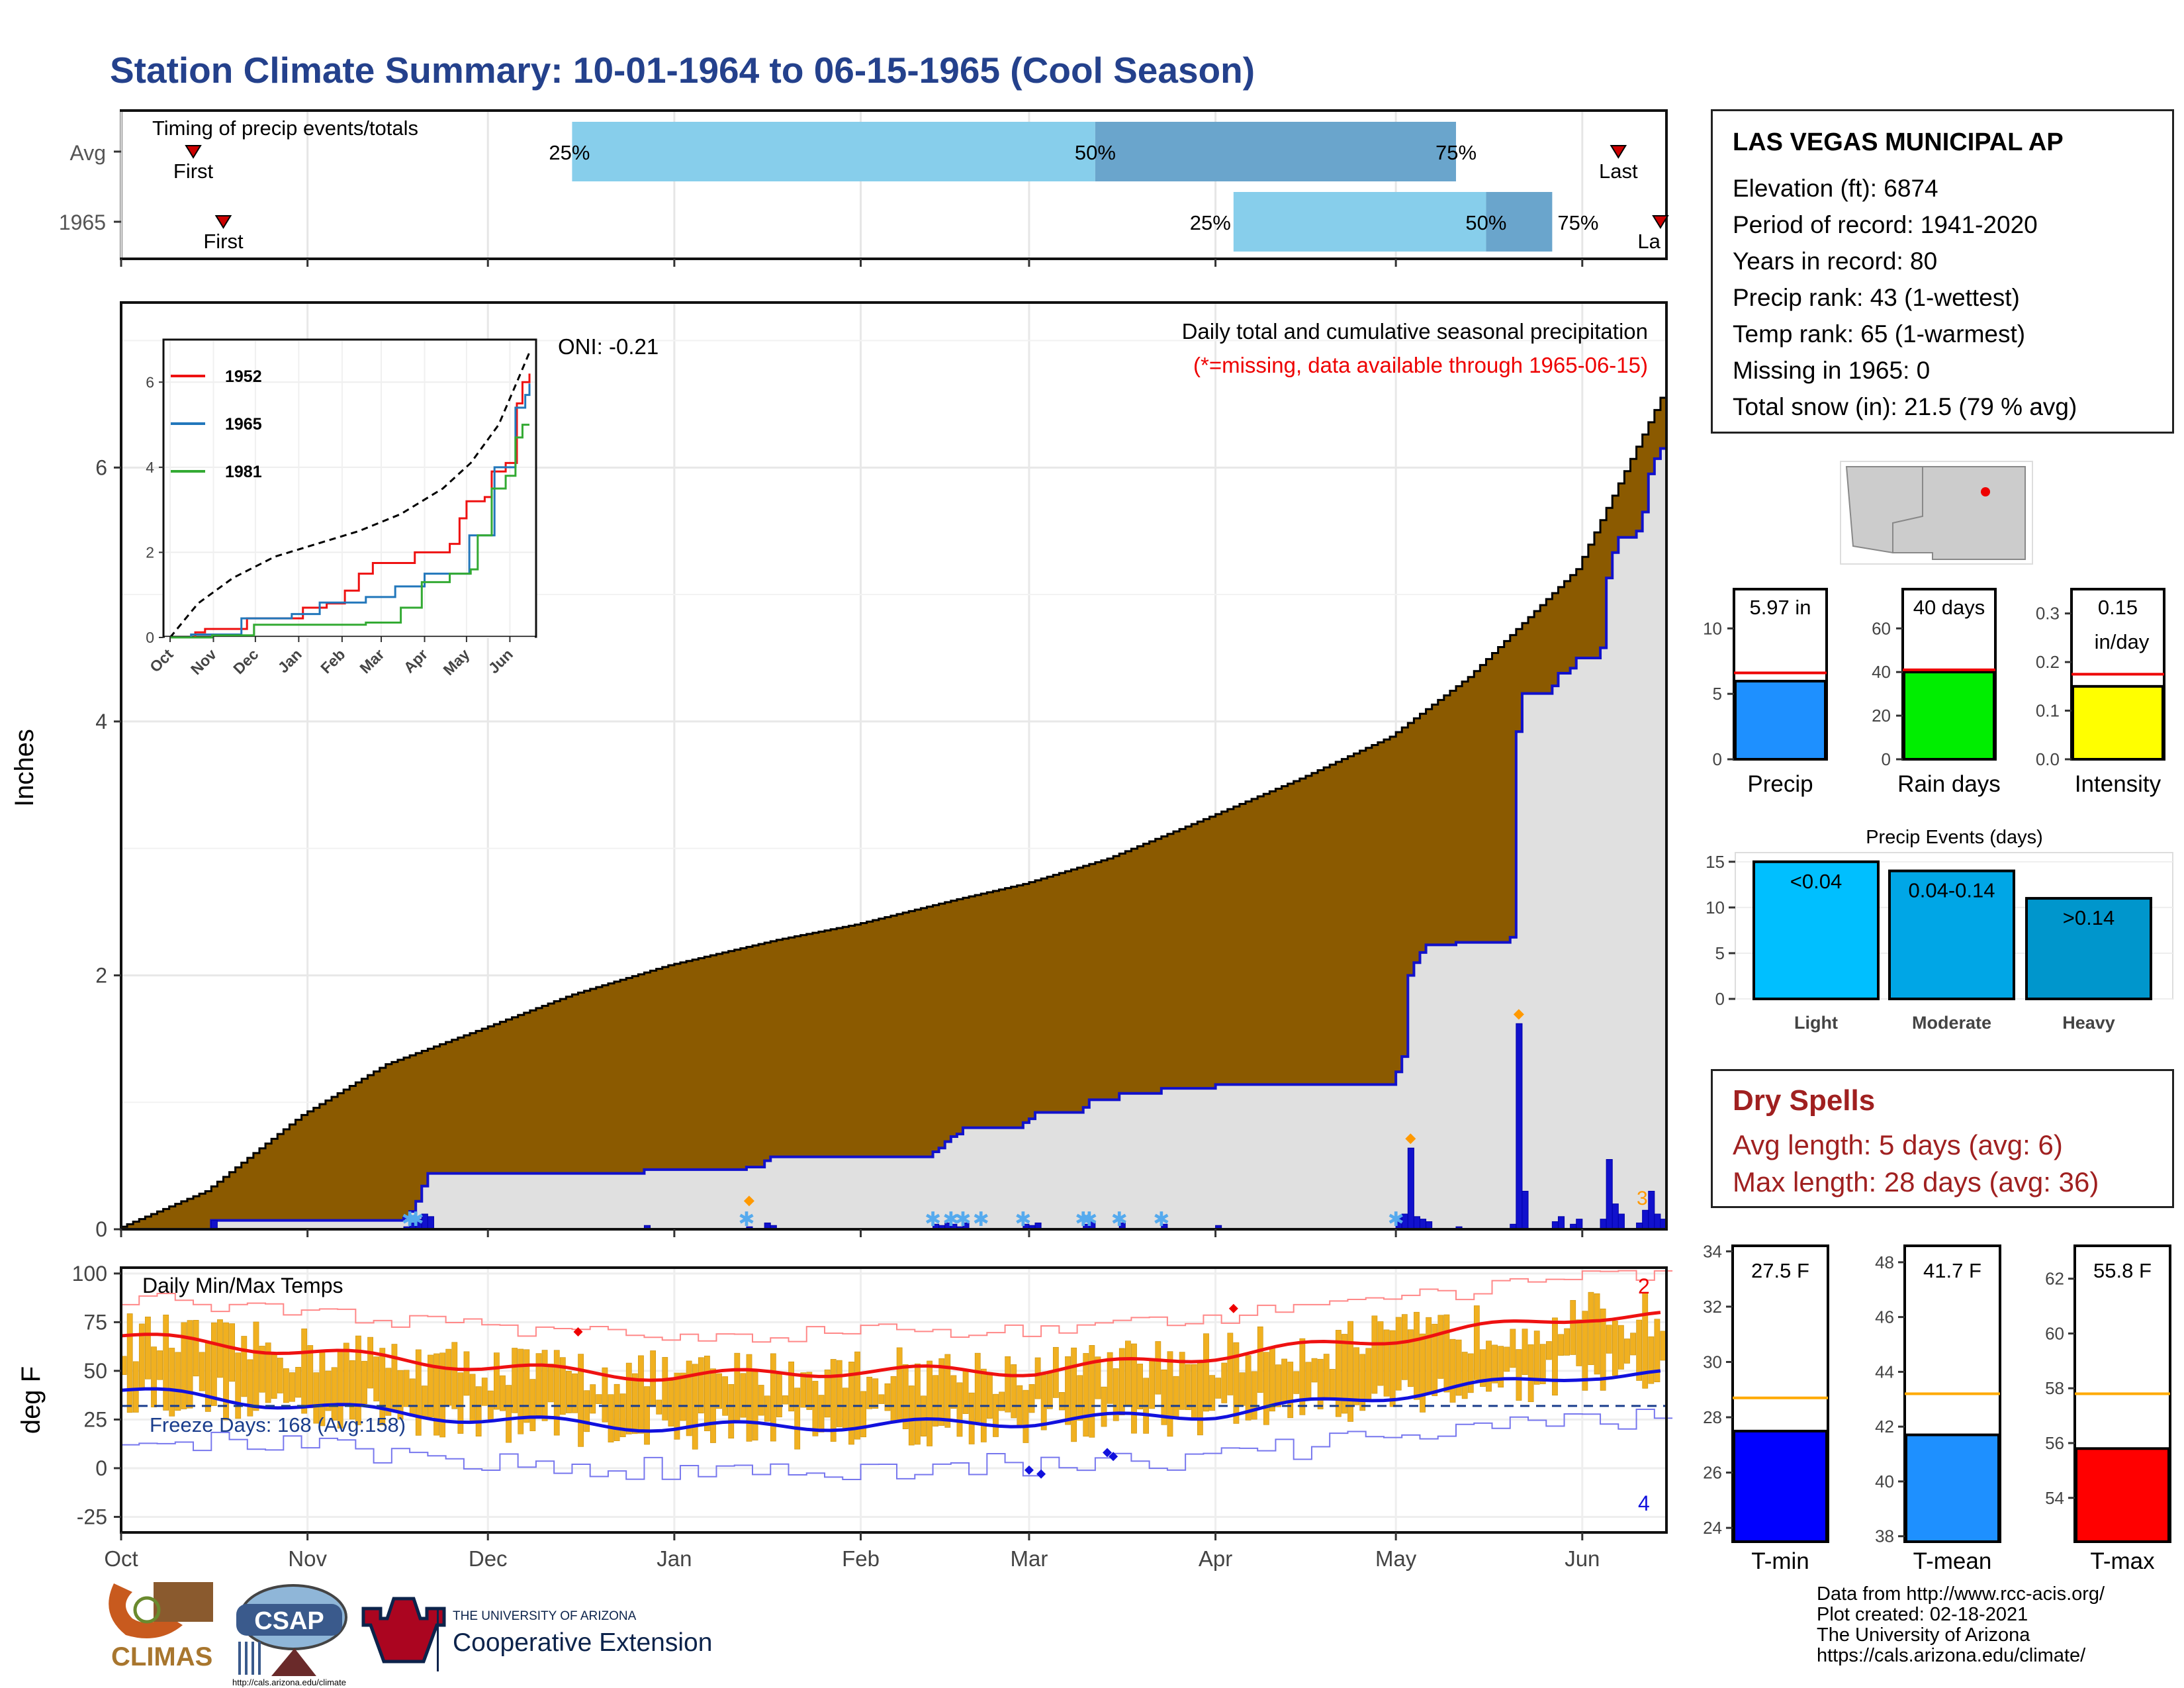 Image resolution: width=2184 pixels, height=1688 pixels. Describe the element at coordinates (278, 1424) in the screenshot. I see `freeze-days: Freeze Days: 168 (Avg:158)` at that location.